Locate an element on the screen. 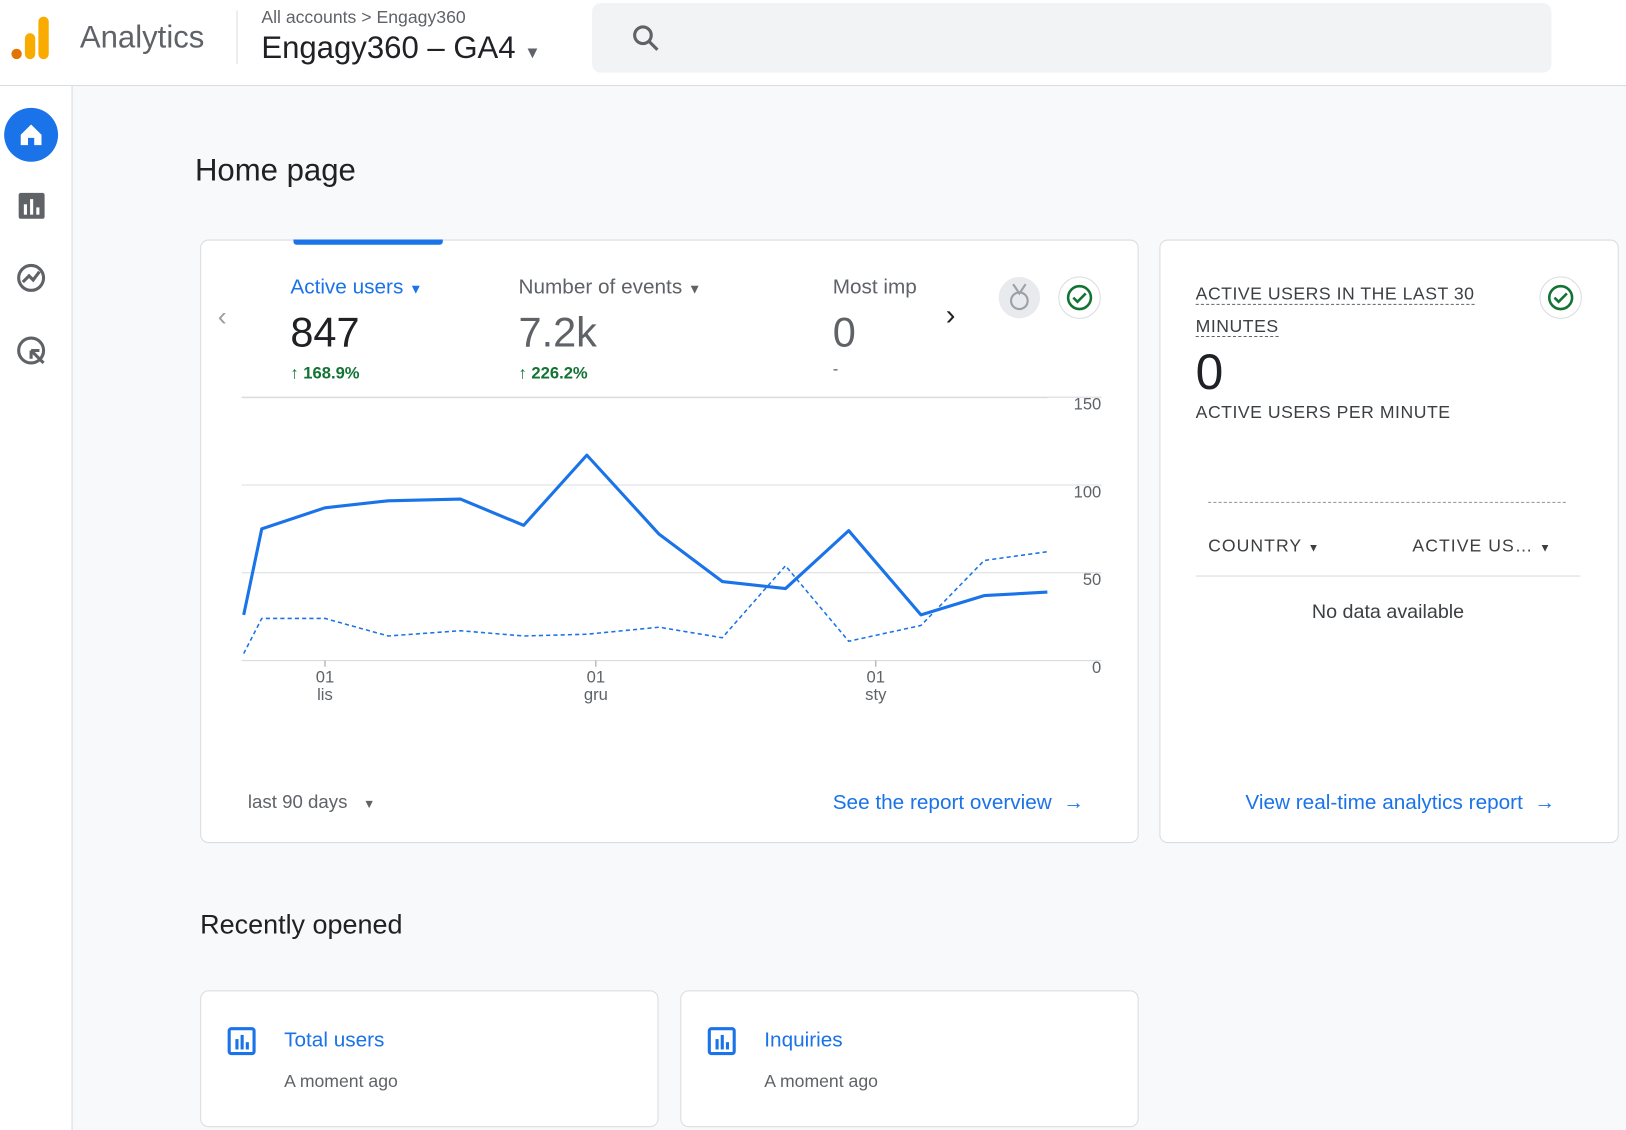 The height and width of the screenshot is (1130, 1626). recent-item-name: Inquiries is located at coordinates (803, 1040).